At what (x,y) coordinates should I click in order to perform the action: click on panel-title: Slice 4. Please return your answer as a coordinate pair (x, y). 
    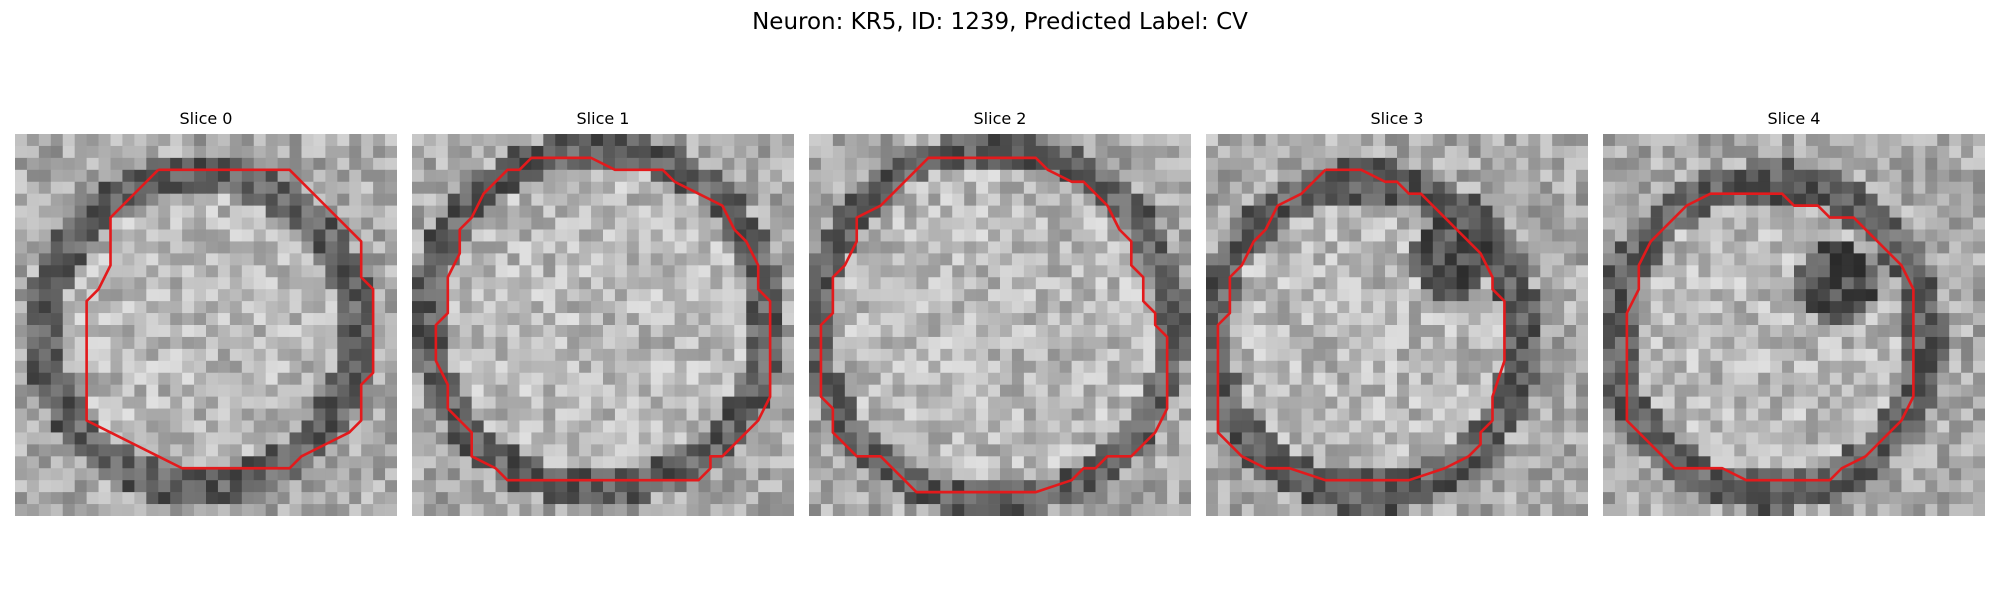
    Looking at the image, I should click on (1794, 118).